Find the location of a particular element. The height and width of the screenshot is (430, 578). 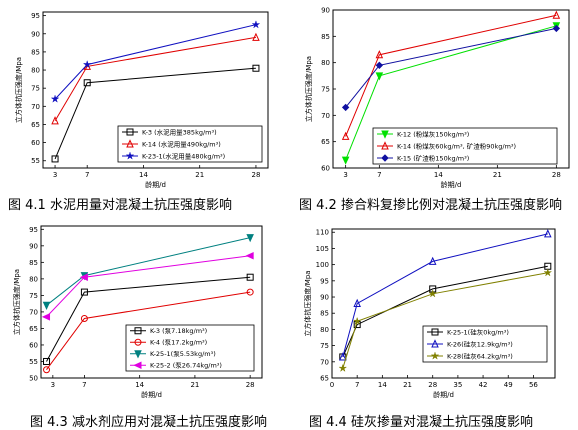

chart-2-caption: 图 4.2 掺合料复掺比例对混凝土抗压强度影响 is located at coordinates (430, 205).